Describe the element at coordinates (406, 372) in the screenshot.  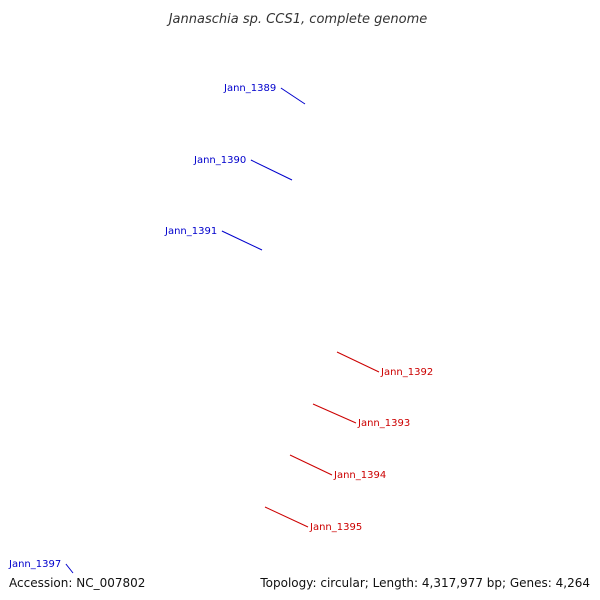
I see `gene-label: Jann_1392` at that location.